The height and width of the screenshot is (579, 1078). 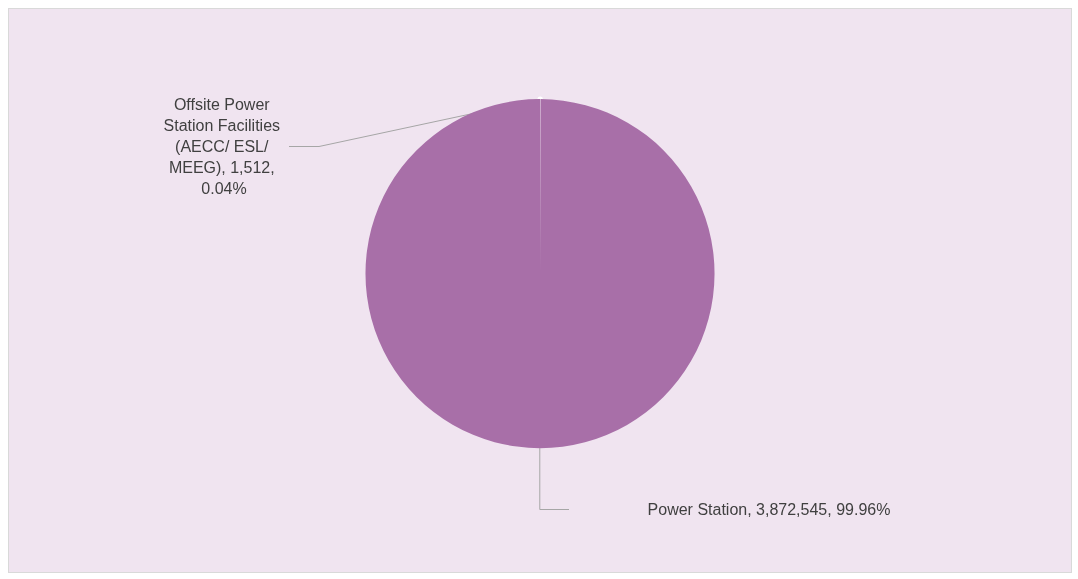 What do you see at coordinates (224, 146) in the screenshot?
I see `slice-label: Offsite Power Station Facilities (AECC/ ESL/ MEEG), 1,512, 0.04%` at bounding box center [224, 146].